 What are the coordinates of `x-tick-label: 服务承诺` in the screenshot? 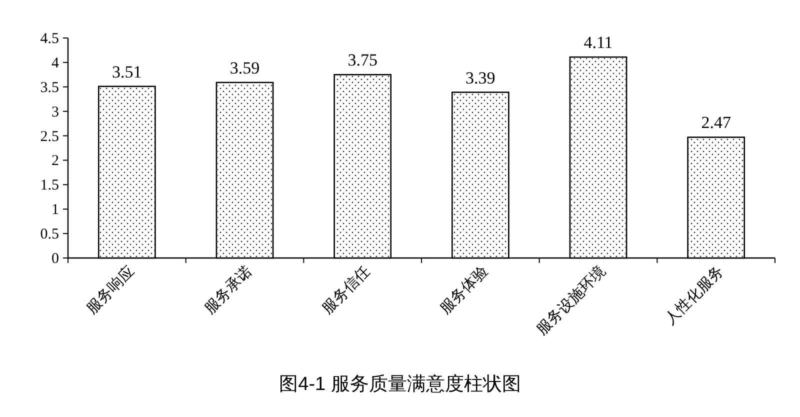 It's located at (228, 290).